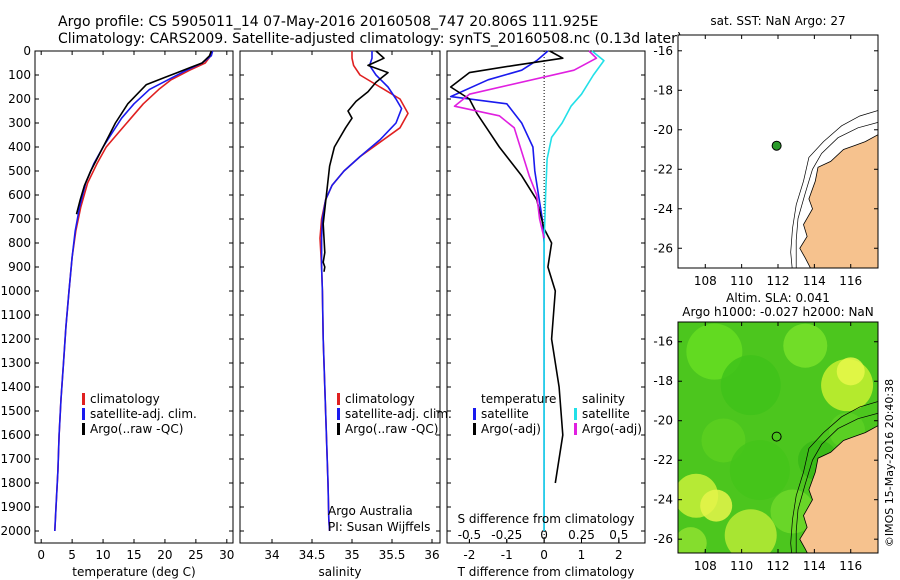  Describe the element at coordinates (19, 171) in the screenshot. I see `temperature-y-tick-label: 500` at that location.